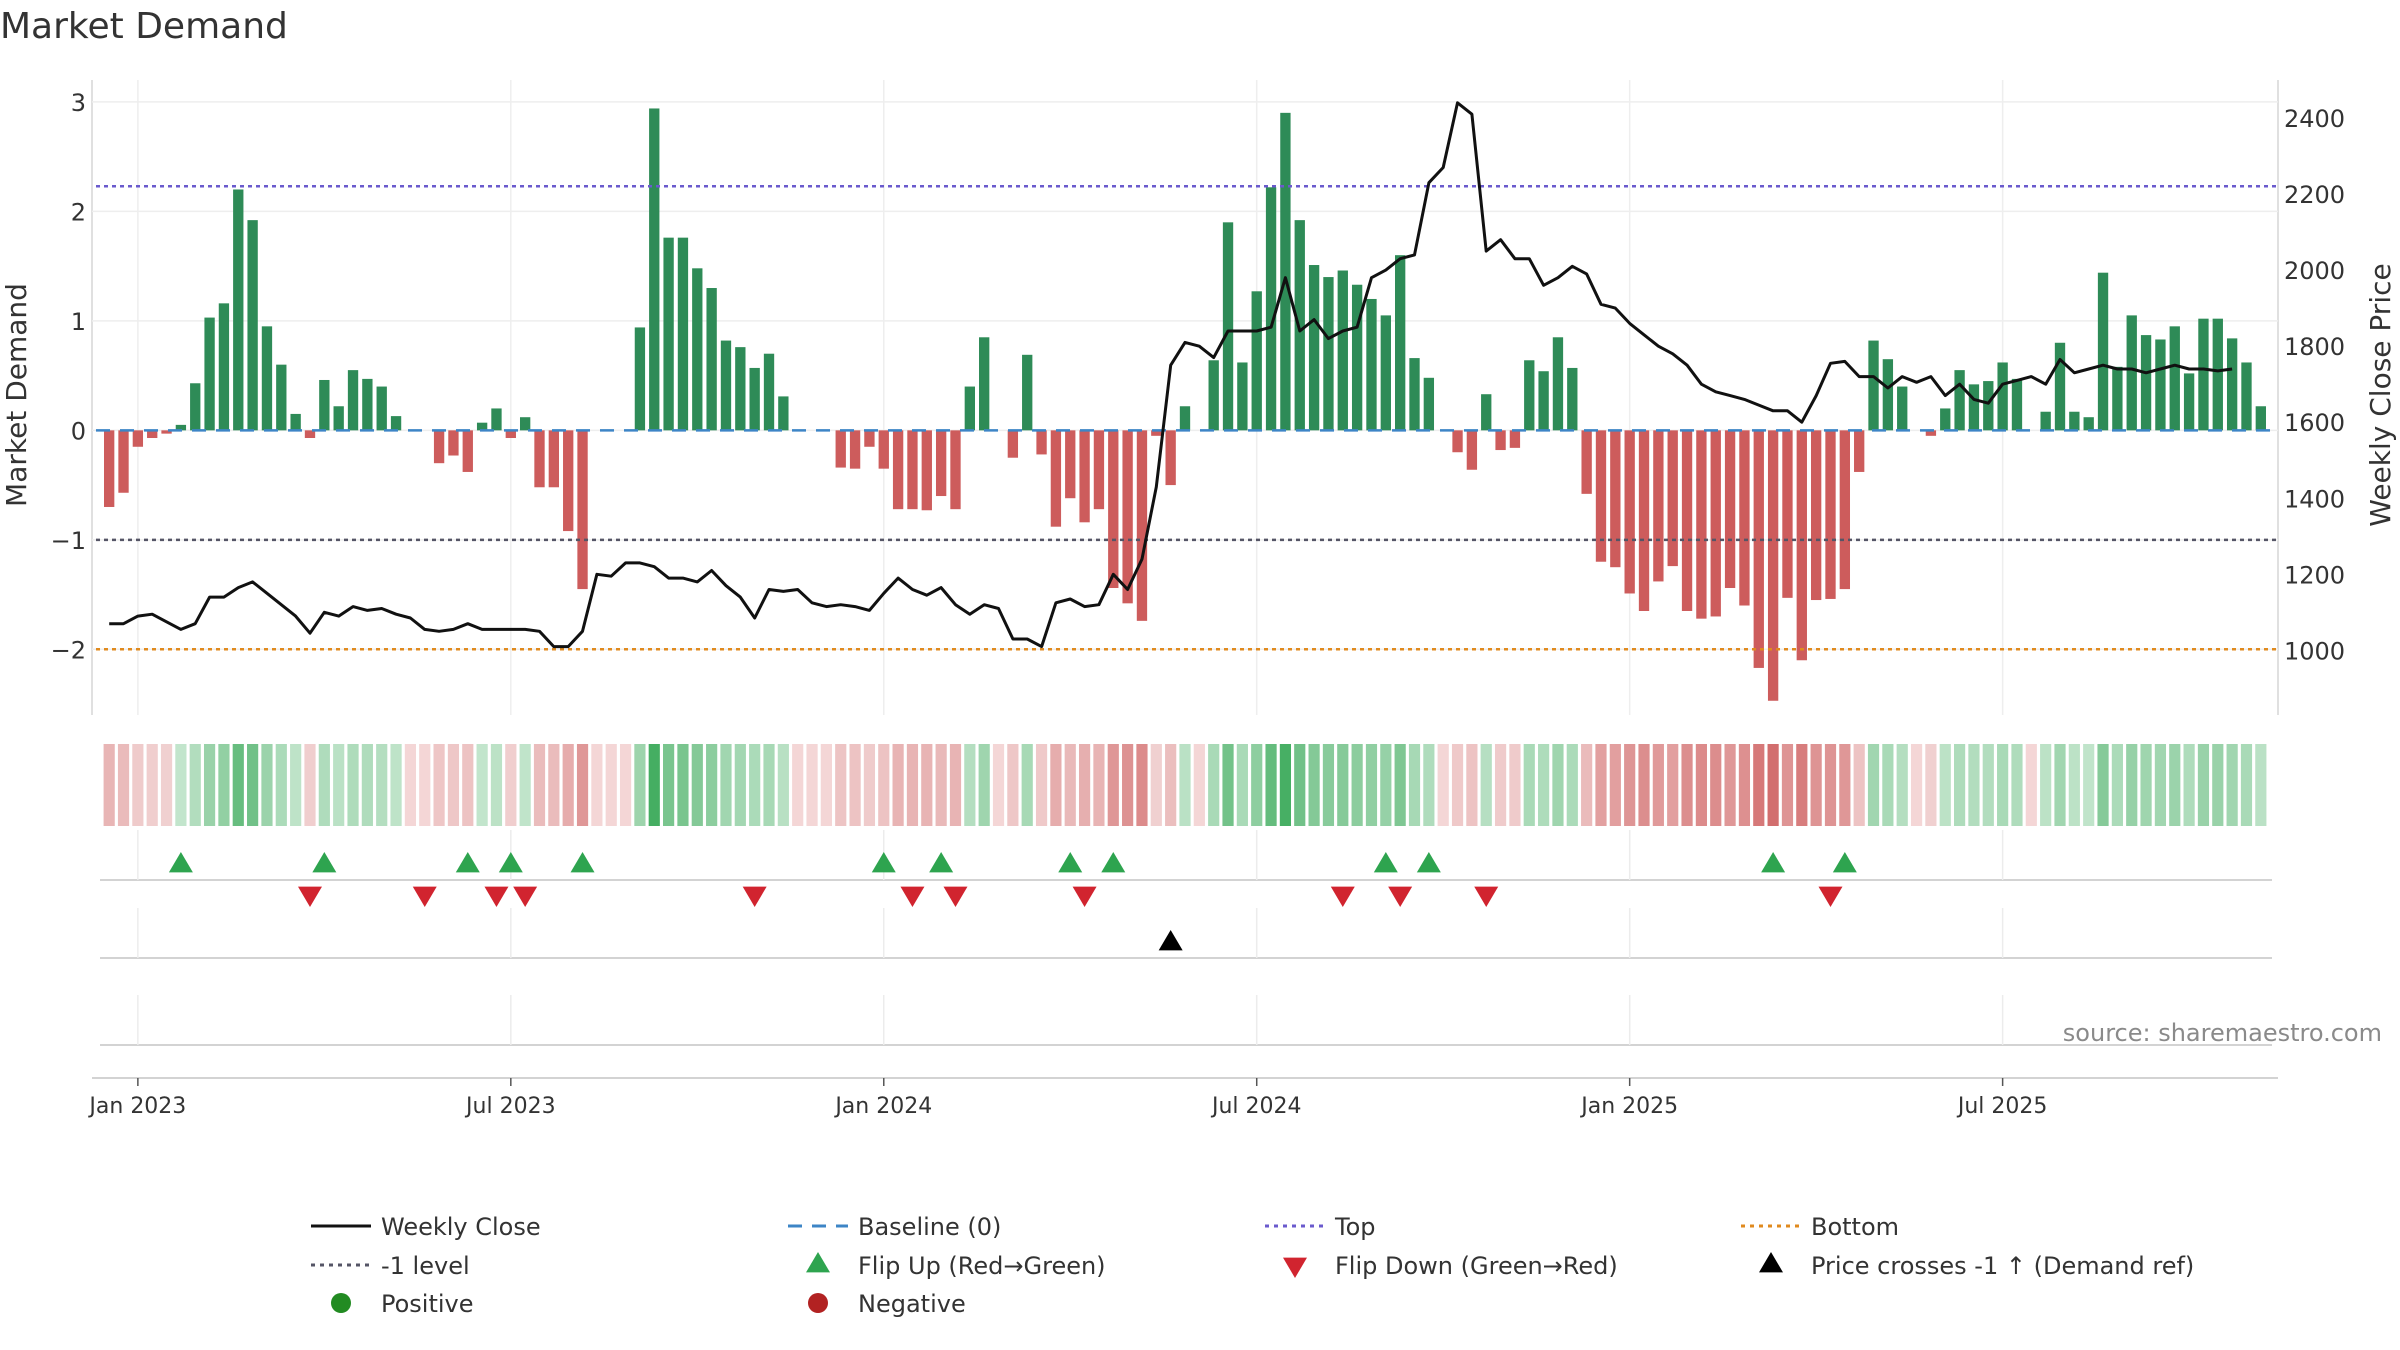 This screenshot has height=1350, width=2400. I want to click on legend-item-minus1: -1 level, so click(390, 1266).